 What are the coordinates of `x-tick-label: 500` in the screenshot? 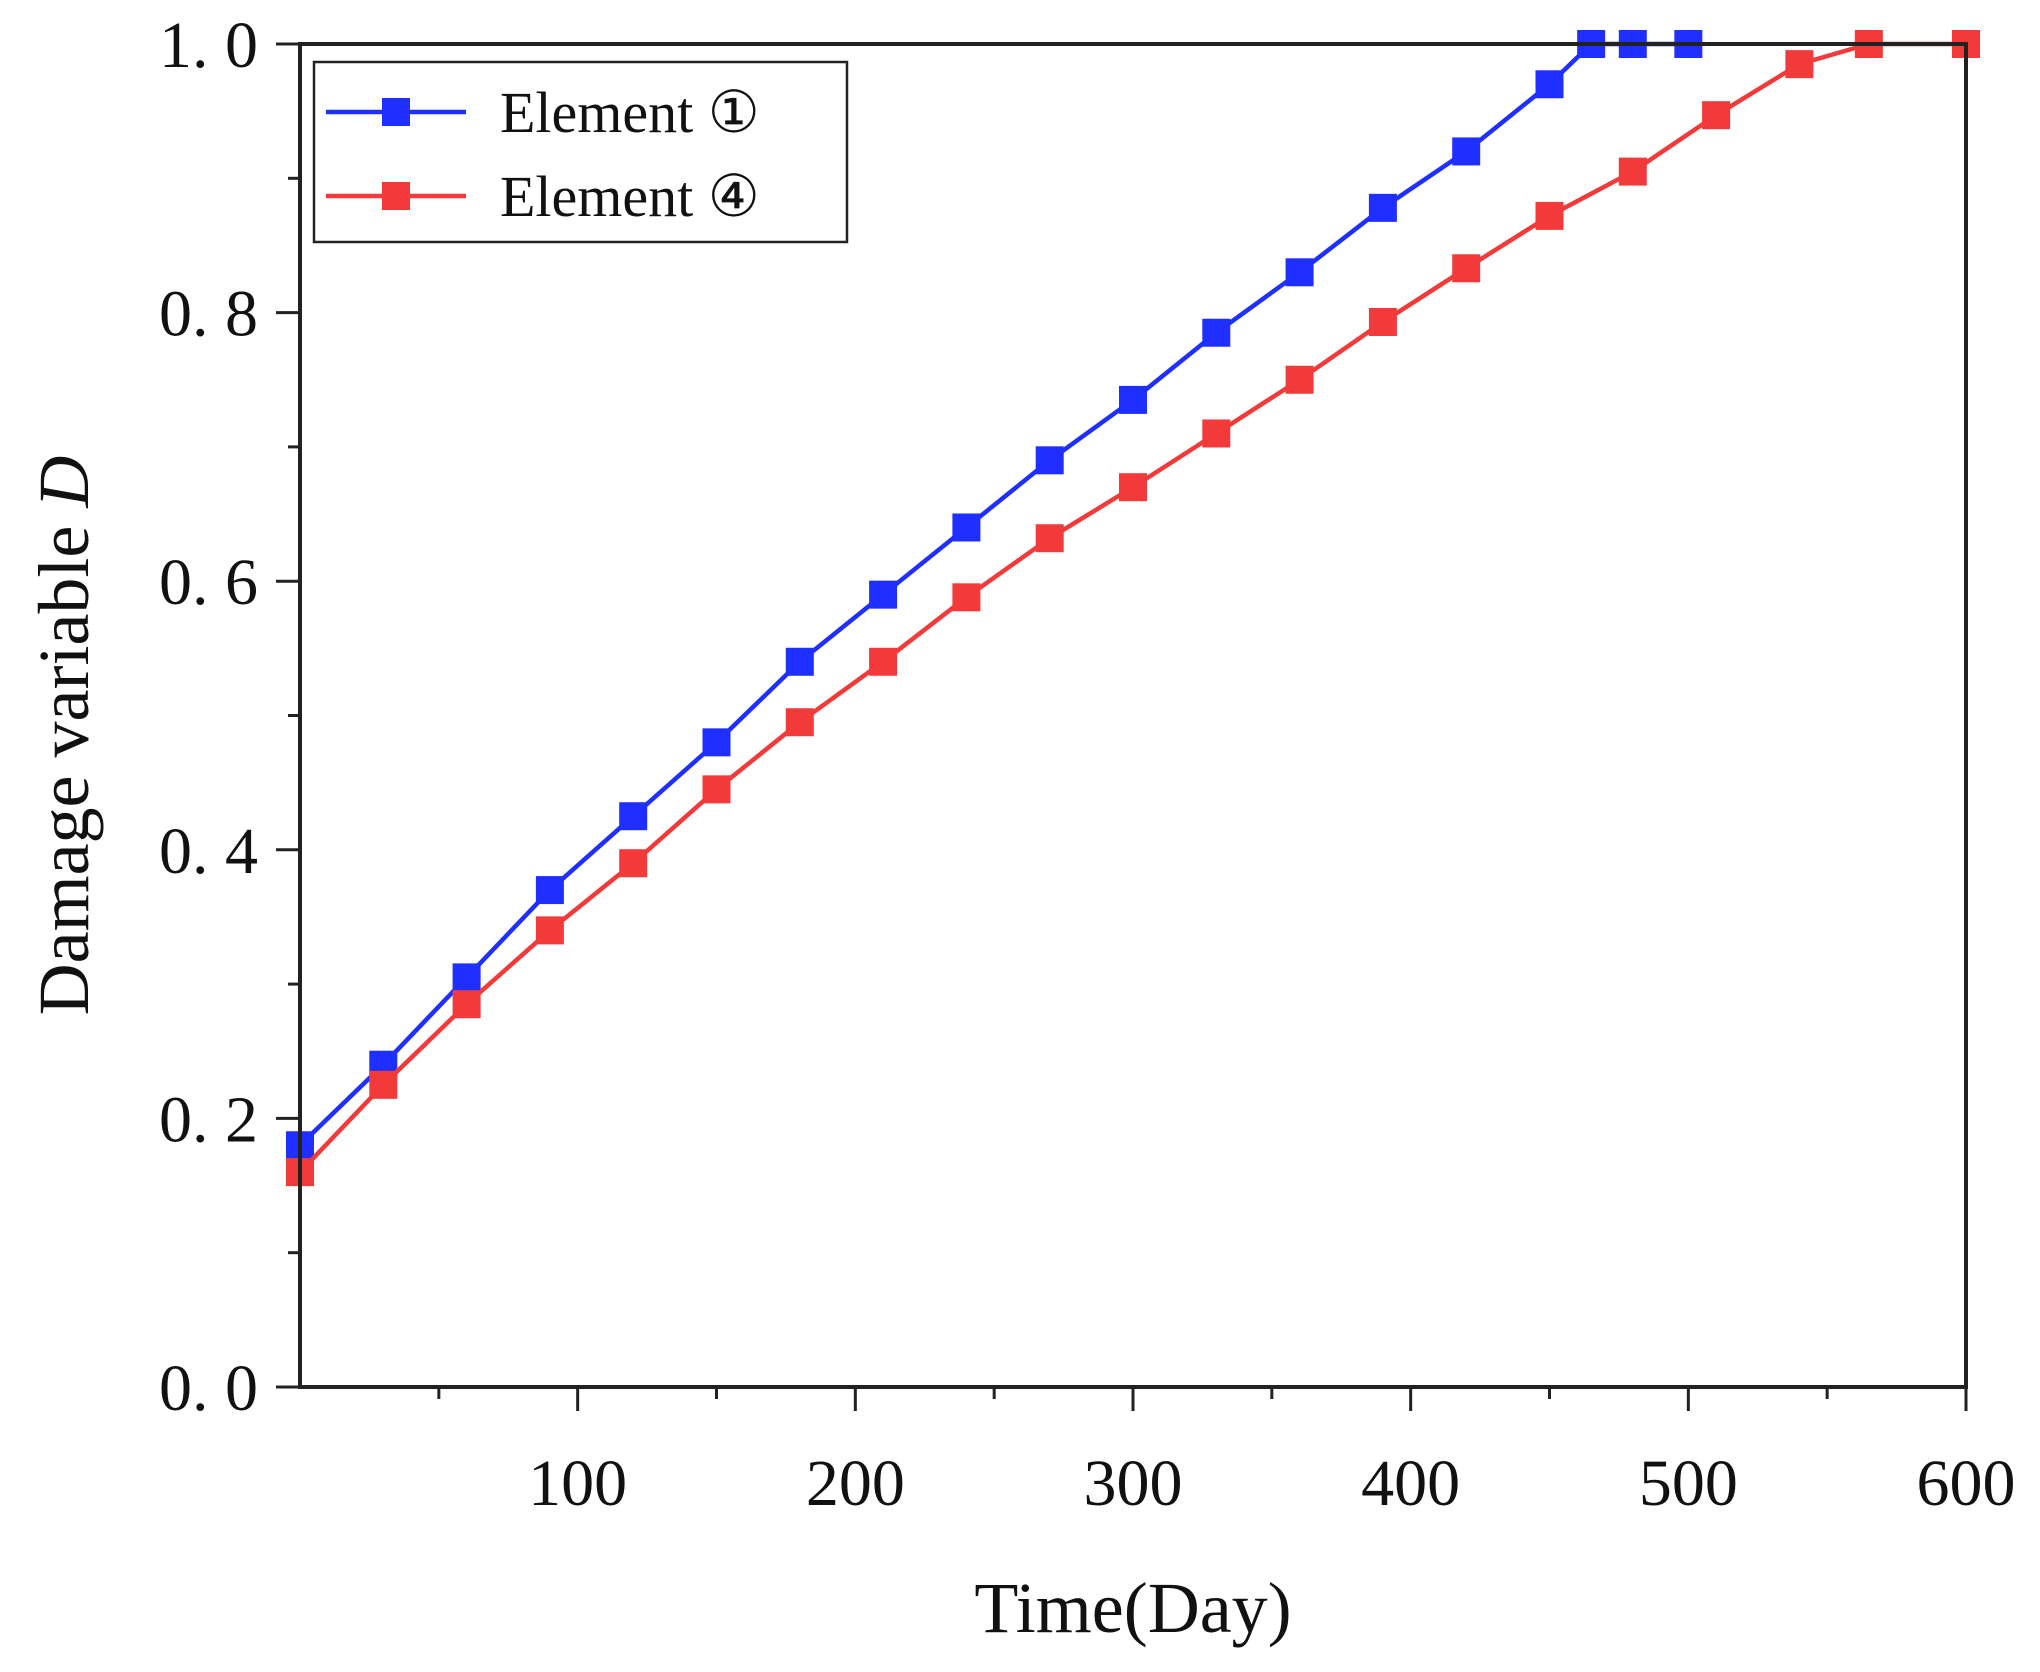 It's located at (1688, 1483).